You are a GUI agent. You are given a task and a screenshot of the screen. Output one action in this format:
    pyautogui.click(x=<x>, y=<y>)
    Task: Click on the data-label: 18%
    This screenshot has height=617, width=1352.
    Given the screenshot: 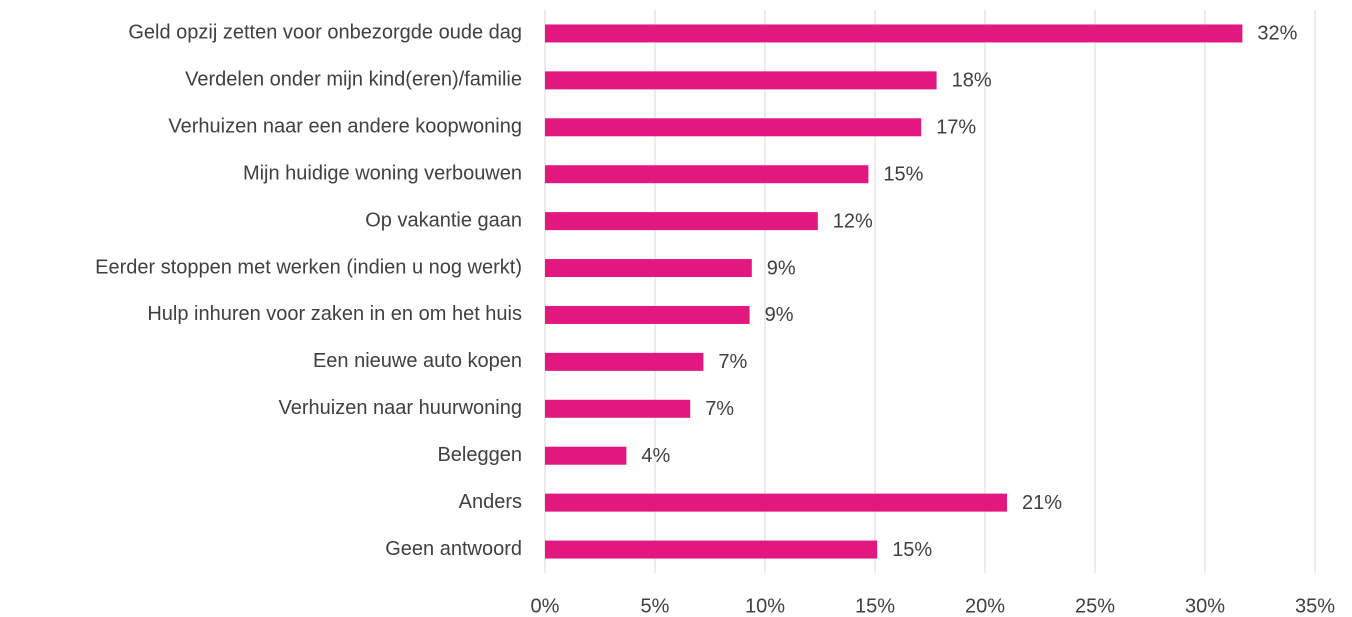 What is the action you would take?
    pyautogui.click(x=972, y=81)
    